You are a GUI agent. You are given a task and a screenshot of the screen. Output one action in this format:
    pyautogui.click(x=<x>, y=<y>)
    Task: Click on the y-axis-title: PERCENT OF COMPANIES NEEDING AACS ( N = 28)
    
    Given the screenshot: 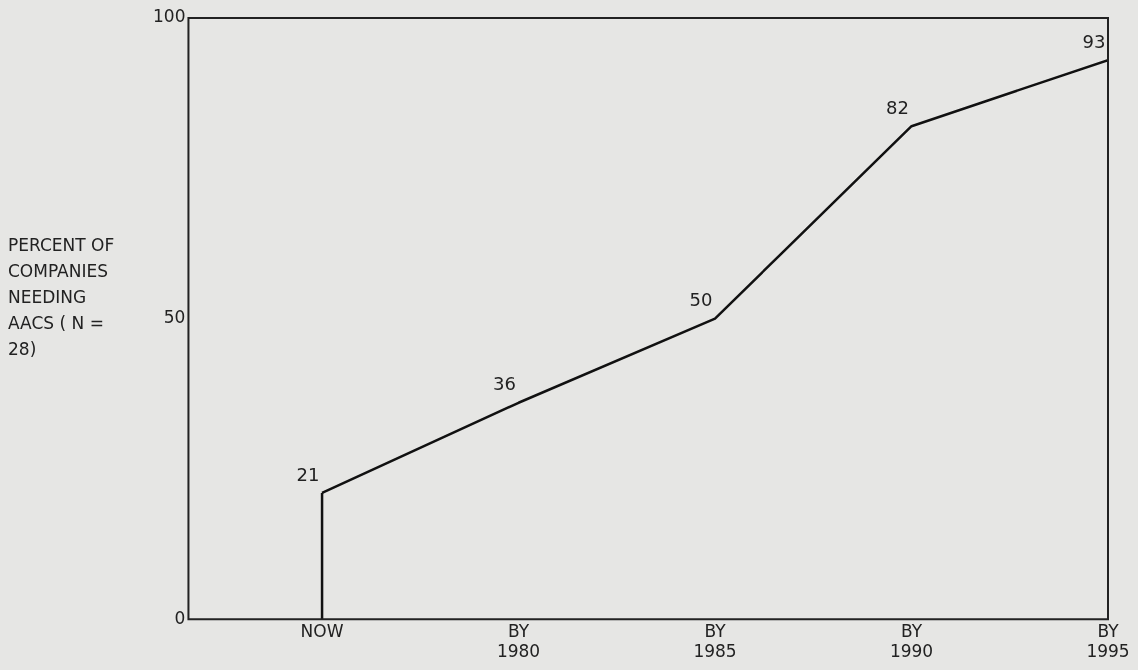 What is the action you would take?
    pyautogui.click(x=62, y=297)
    